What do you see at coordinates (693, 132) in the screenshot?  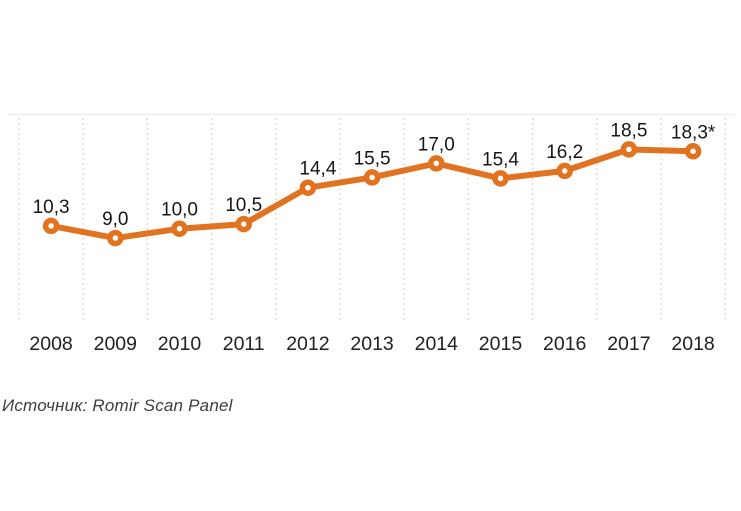 I see `data-point-label: 18,3*` at bounding box center [693, 132].